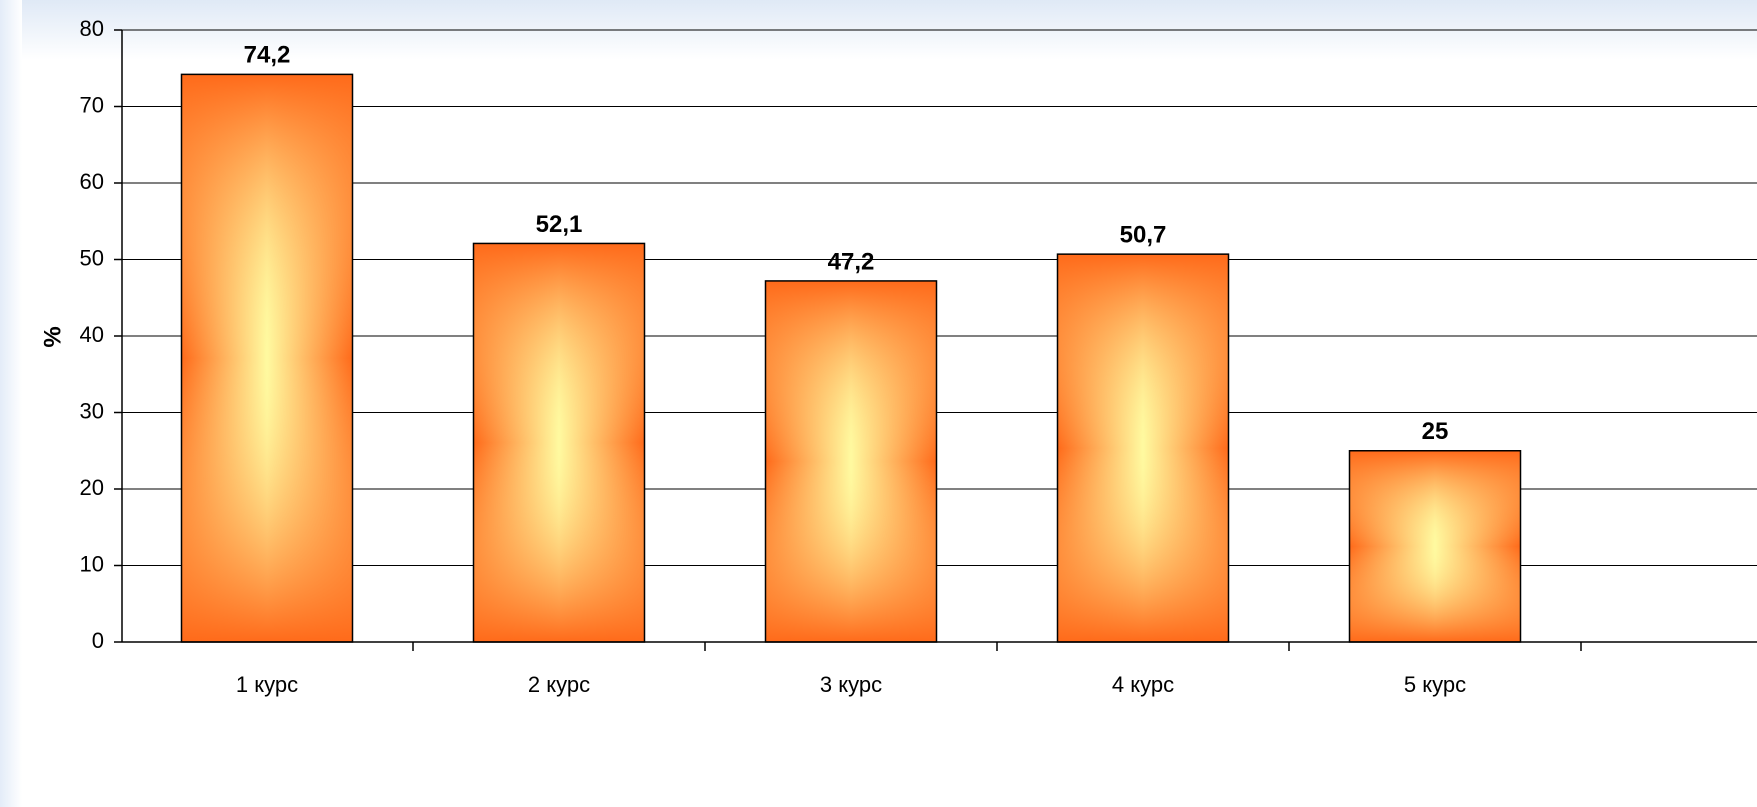 The height and width of the screenshot is (807, 1757). What do you see at coordinates (98, 640) in the screenshot?
I see `y-tick-label: 0` at bounding box center [98, 640].